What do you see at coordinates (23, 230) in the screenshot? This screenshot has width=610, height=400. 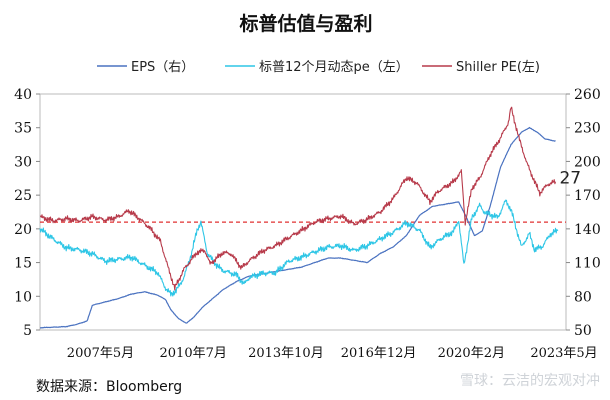 I see `left-tick-label: 20` at bounding box center [23, 230].